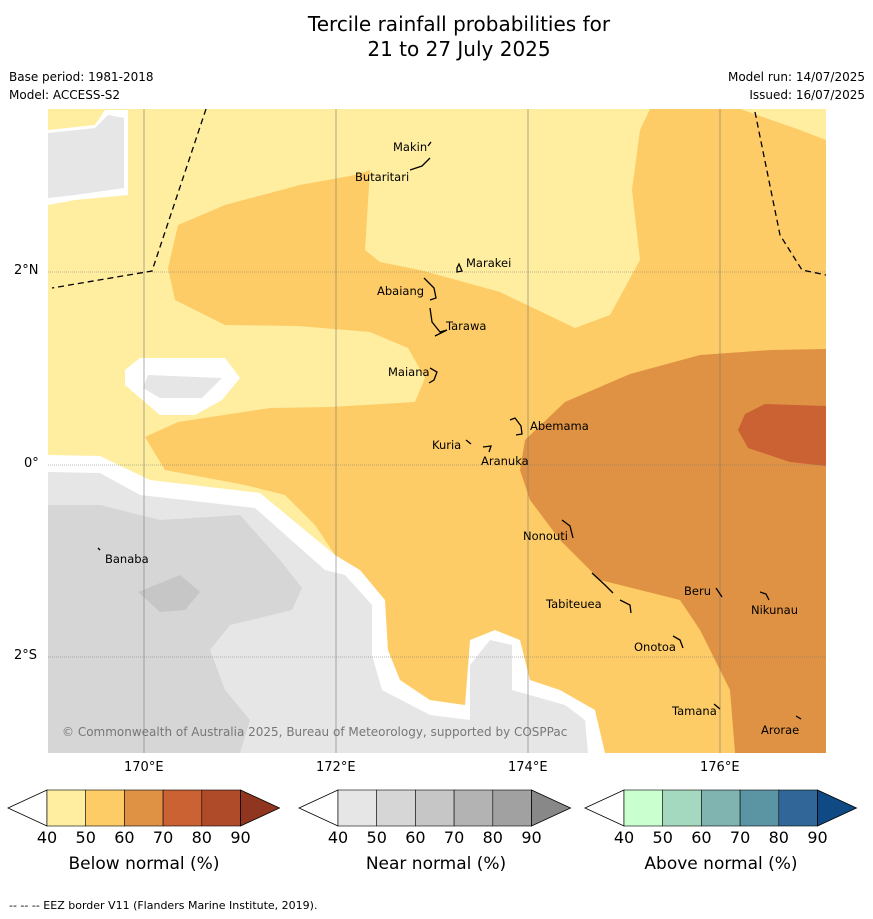 The height and width of the screenshot is (919, 873). I want to click on near-tick-50: 50, so click(377, 837).